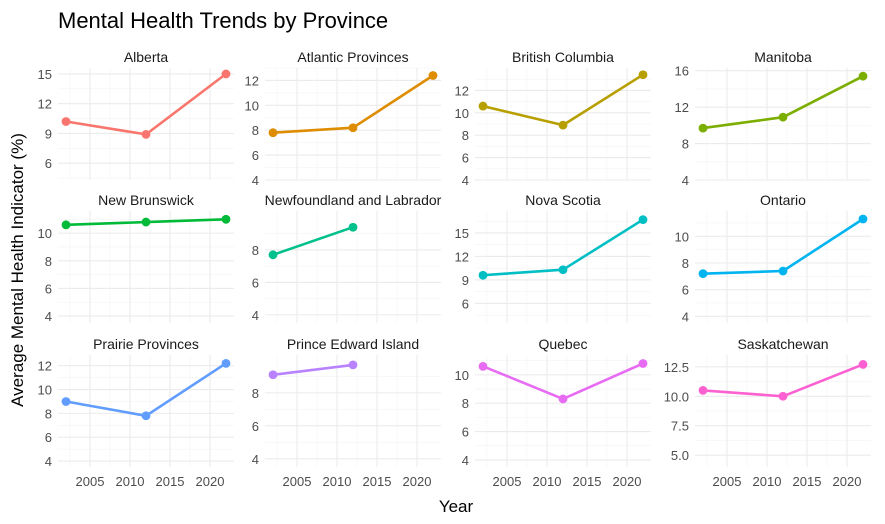 This screenshot has height=524, width=885. Describe the element at coordinates (782, 344) in the screenshot. I see `facet-label: Saskatchewan` at that location.